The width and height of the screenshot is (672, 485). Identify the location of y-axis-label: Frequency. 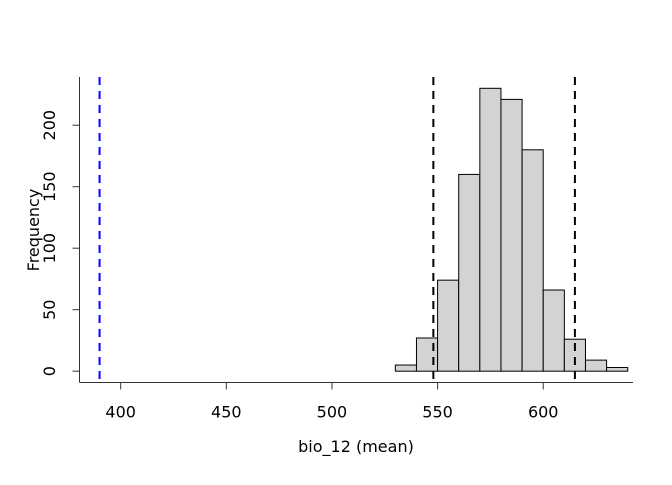
(33, 230).